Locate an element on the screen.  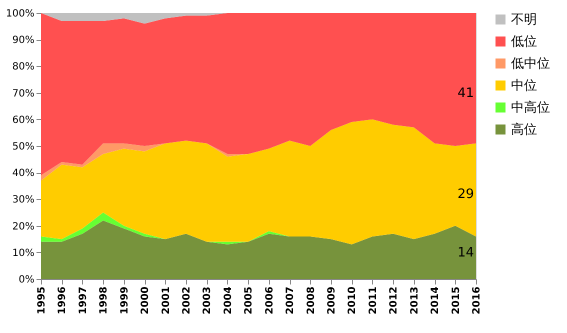
y-tick-label: 90% is located at coordinates (23, 40).